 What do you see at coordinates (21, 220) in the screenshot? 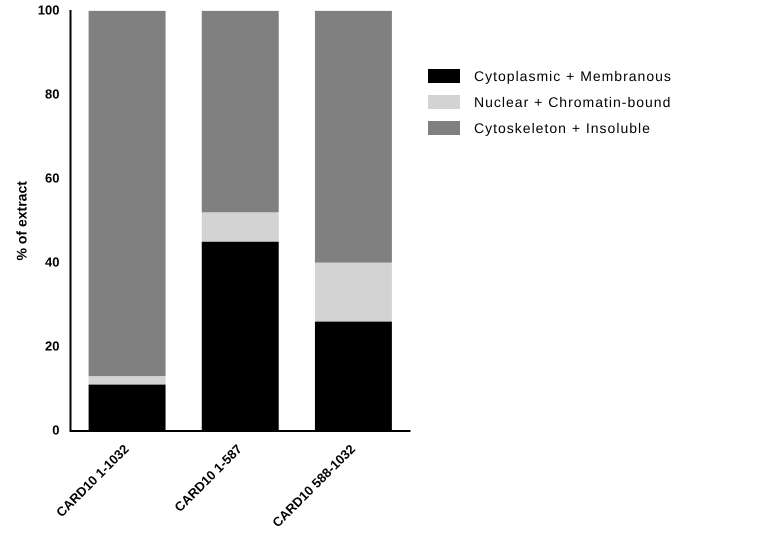
I see `y-axis-title: % of extract` at bounding box center [21, 220].